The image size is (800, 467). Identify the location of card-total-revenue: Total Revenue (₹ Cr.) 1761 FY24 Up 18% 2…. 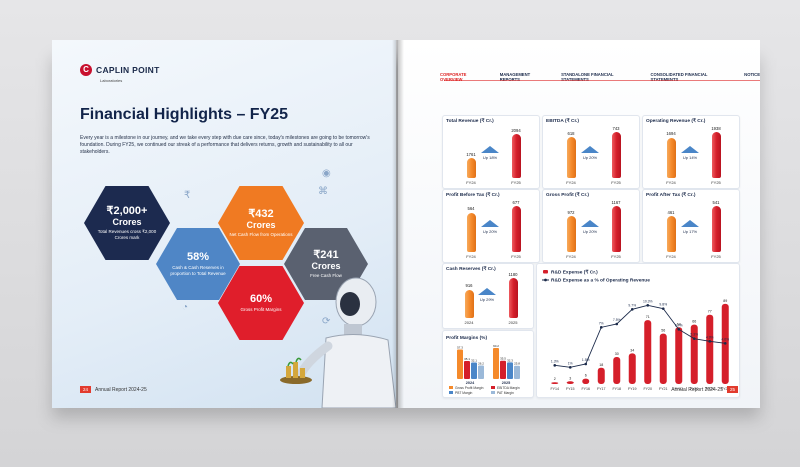
(491, 152).